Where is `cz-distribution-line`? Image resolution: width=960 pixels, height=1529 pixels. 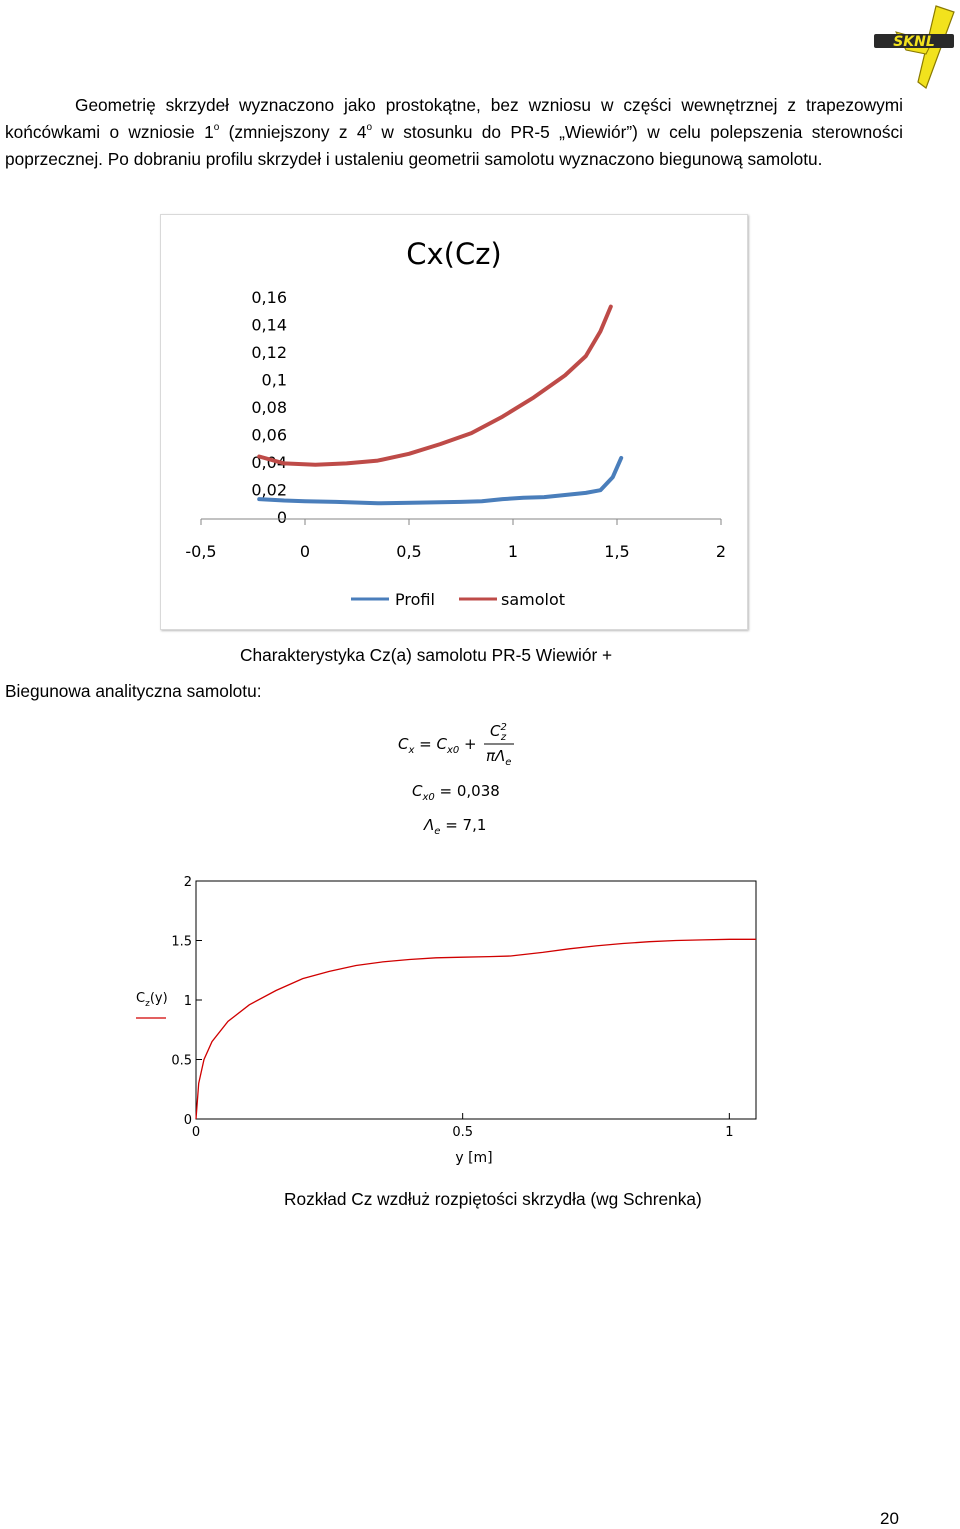 cz-distribution-line is located at coordinates (475, 1029).